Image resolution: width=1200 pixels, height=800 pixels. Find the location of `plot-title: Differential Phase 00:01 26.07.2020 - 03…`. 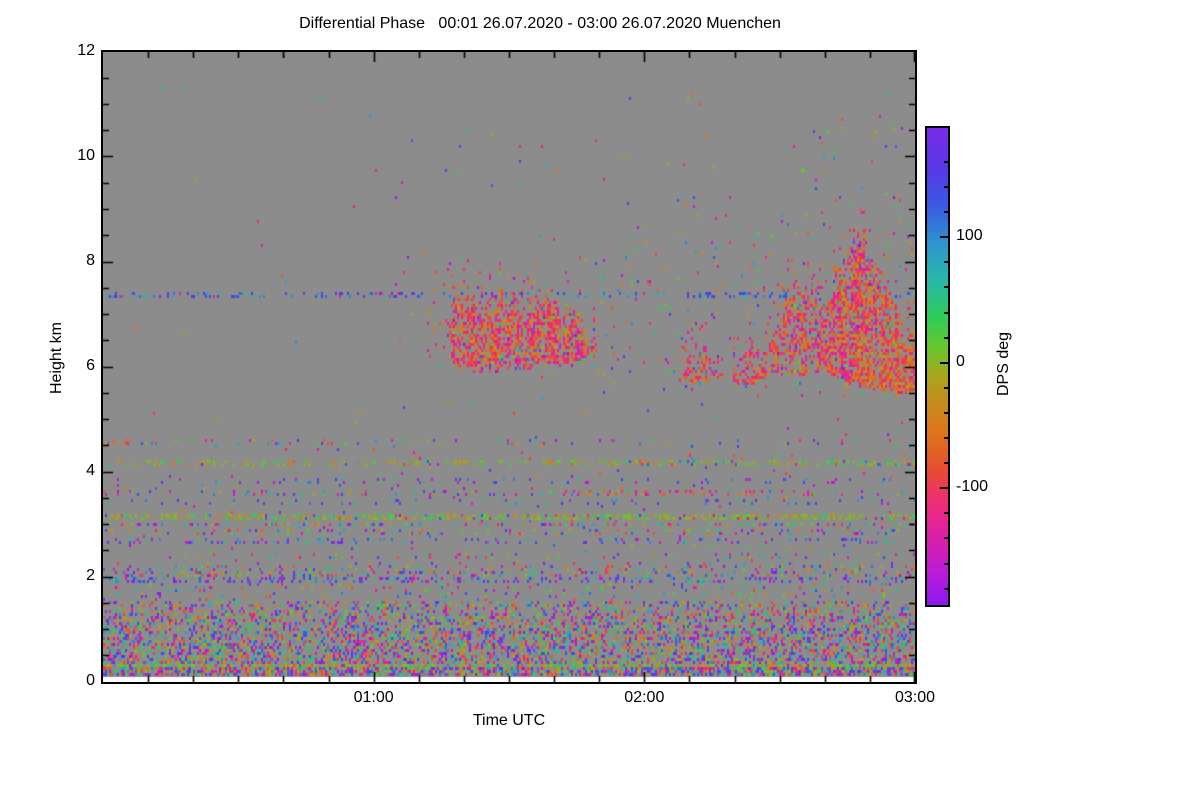

plot-title: Differential Phase 00:01 26.07.2020 - 03… is located at coordinates (540, 23).